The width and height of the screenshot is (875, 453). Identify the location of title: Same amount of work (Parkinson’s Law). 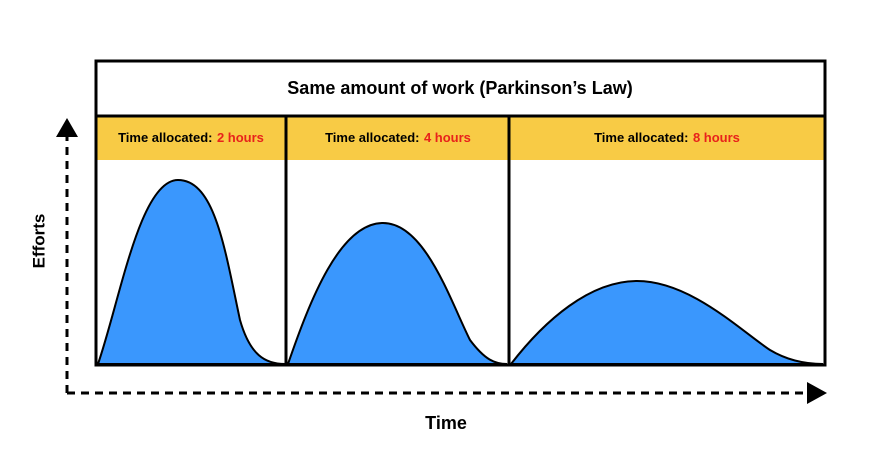
(459, 88).